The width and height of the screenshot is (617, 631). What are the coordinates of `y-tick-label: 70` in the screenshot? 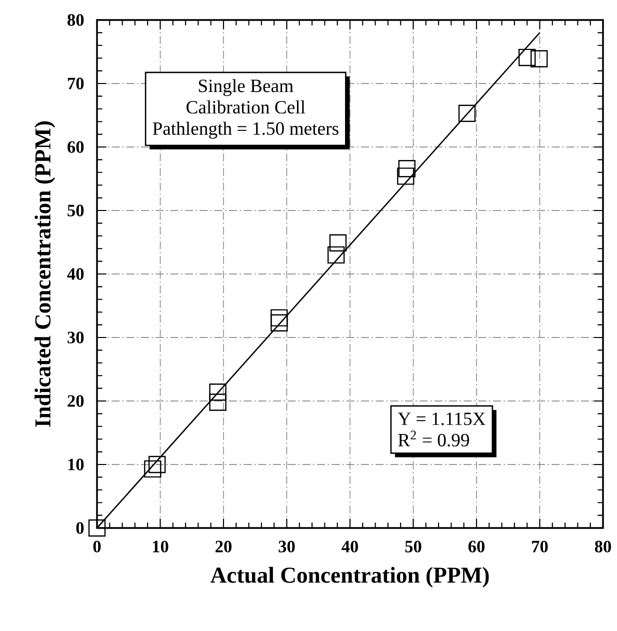 It's located at (76, 84).